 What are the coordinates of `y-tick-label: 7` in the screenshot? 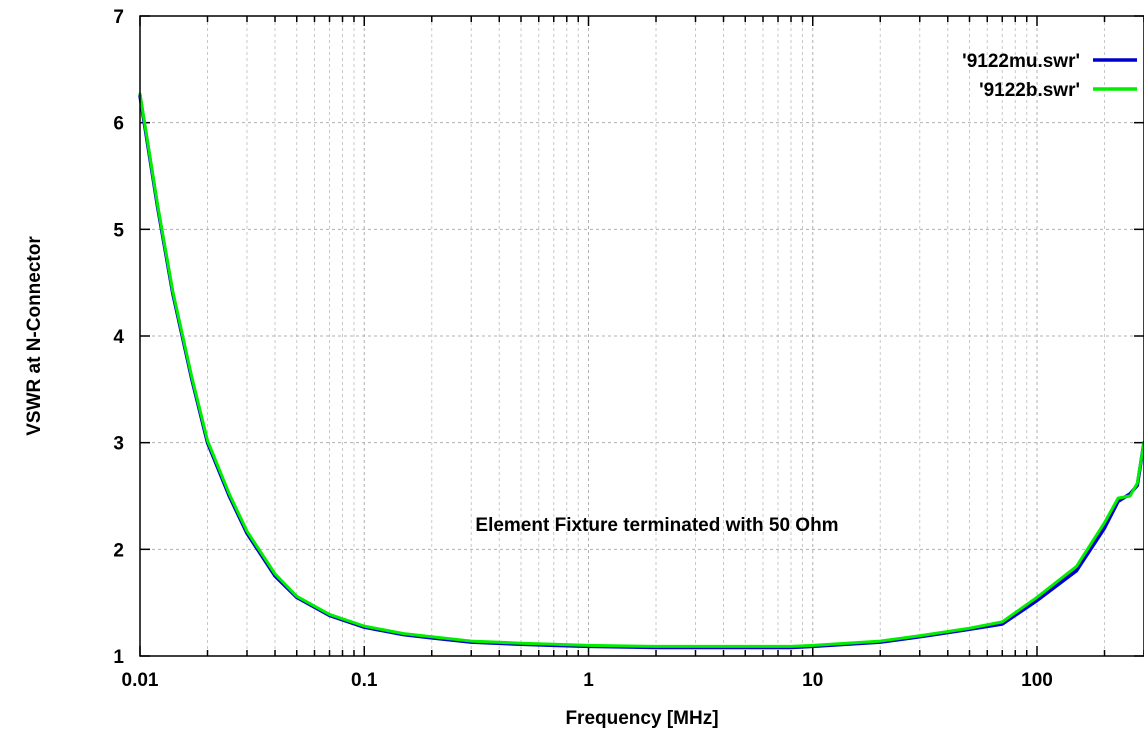 It's located at (118, 17).